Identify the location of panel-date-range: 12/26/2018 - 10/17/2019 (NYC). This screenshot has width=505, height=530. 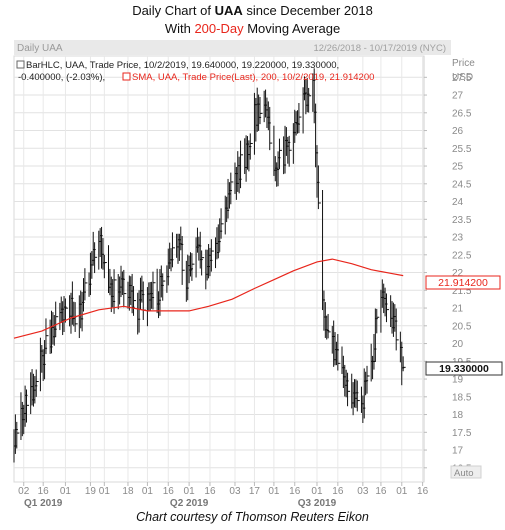
(379, 48).